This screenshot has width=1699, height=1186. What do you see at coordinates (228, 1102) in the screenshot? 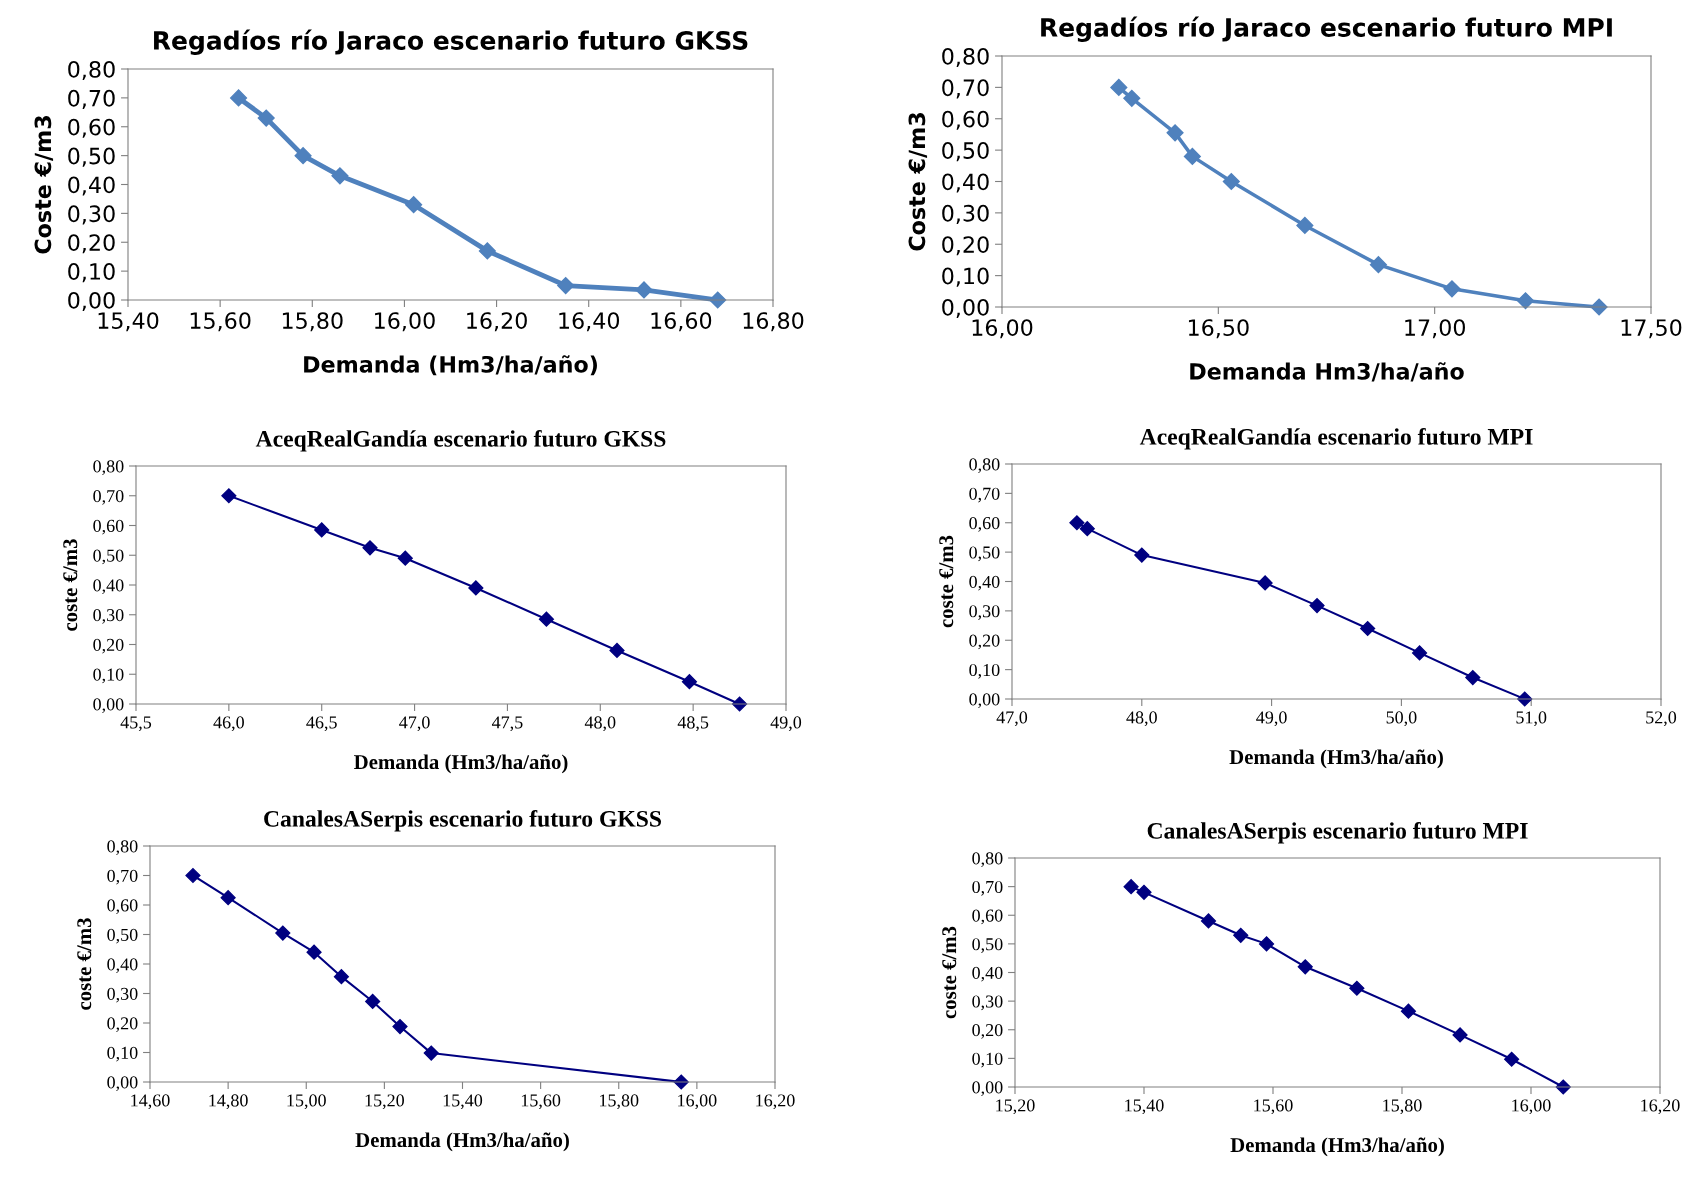
I see `x-tick-label: 14,80` at bounding box center [228, 1102].